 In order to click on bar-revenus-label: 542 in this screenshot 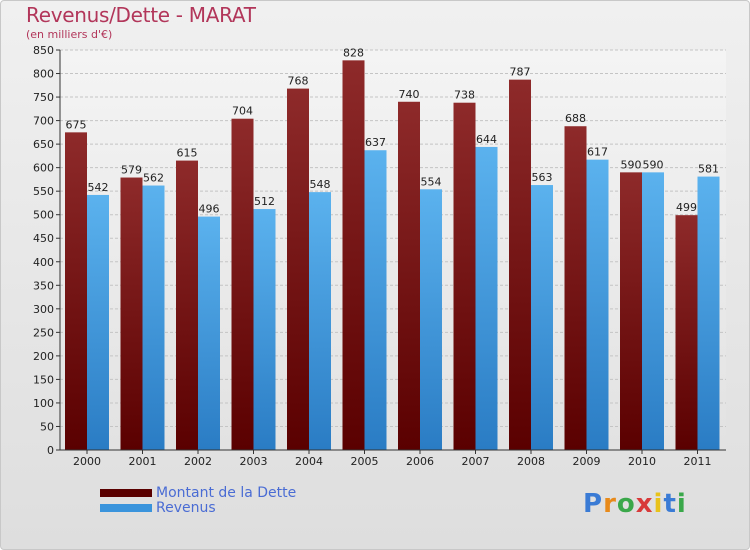, I will do `click(98, 187)`.